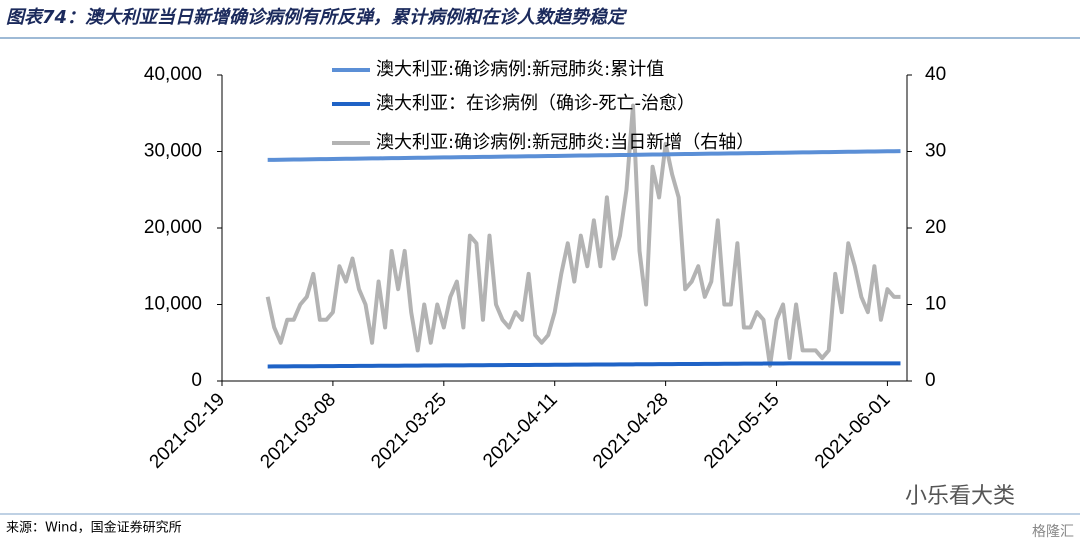  Describe the element at coordinates (317, 17) in the screenshot. I see `chart-title: 图表74：澳大利亚当日新增确诊病例有所反弹，累计病例和在诊人数趋势稳定` at that location.